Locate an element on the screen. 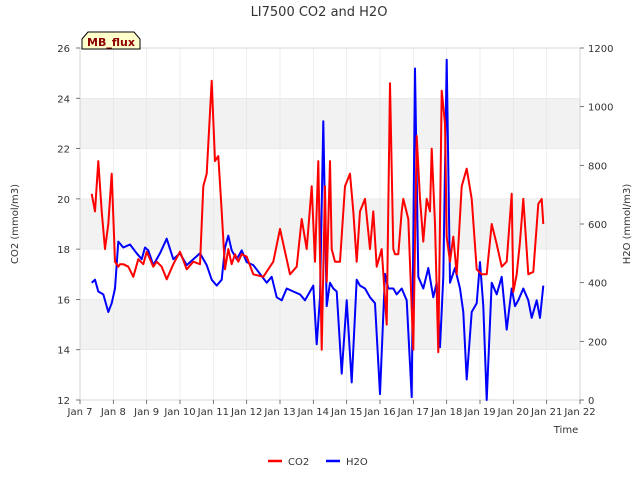 This screenshot has width=640, height=480. y-right-tick-label: 400 is located at coordinates (597, 284).